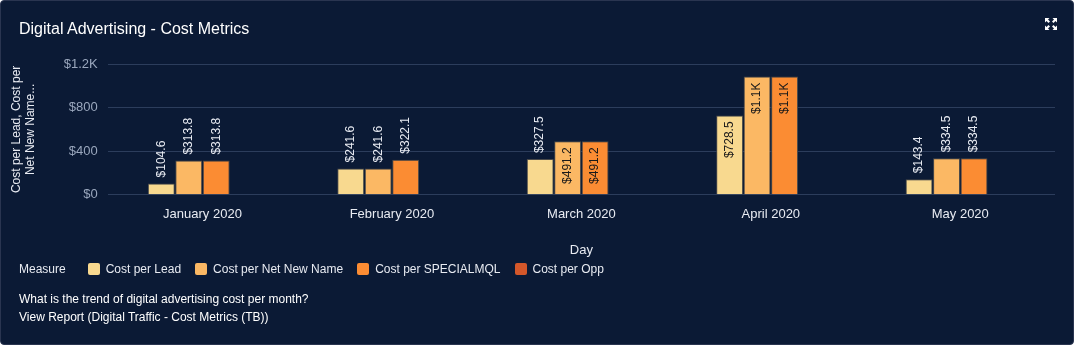 The height and width of the screenshot is (345, 1074). What do you see at coordinates (164, 299) in the screenshot?
I see `text: What is the trend of digital advertising cost per month?` at bounding box center [164, 299].